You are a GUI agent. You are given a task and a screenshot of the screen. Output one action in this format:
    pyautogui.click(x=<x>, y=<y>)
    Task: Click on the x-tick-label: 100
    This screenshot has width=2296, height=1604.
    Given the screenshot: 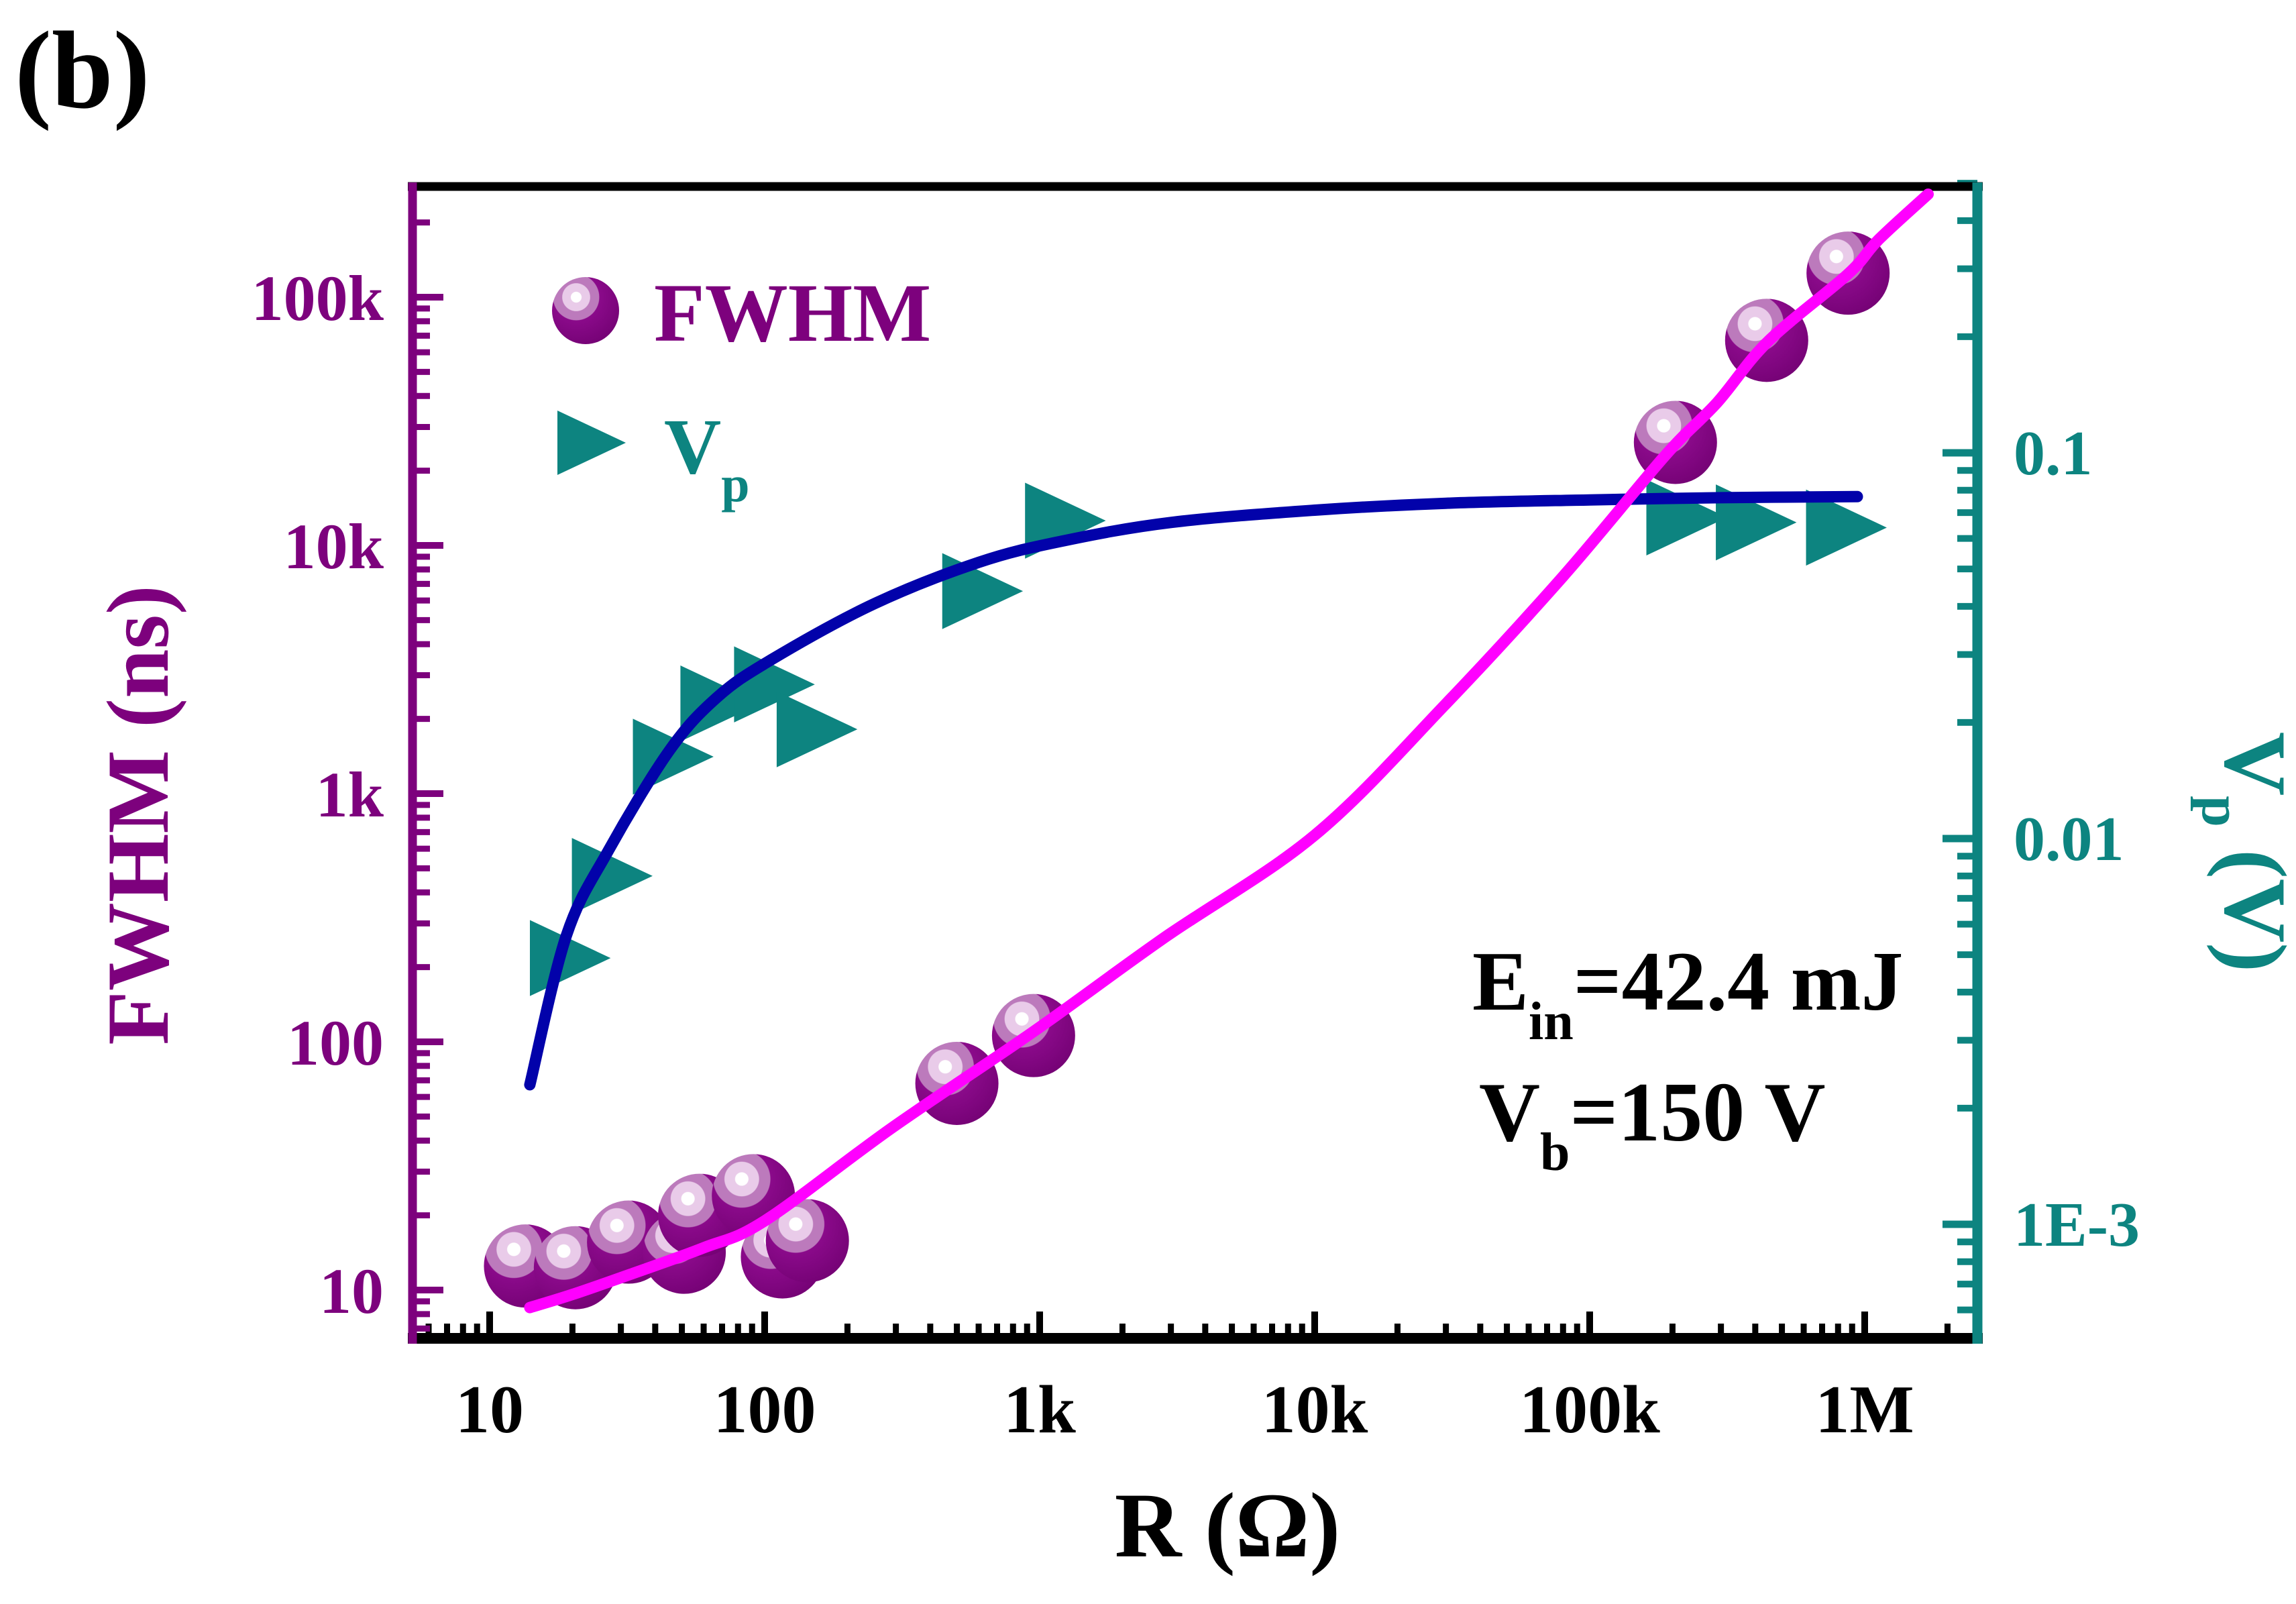 What is the action you would take?
    pyautogui.click(x=765, y=1410)
    